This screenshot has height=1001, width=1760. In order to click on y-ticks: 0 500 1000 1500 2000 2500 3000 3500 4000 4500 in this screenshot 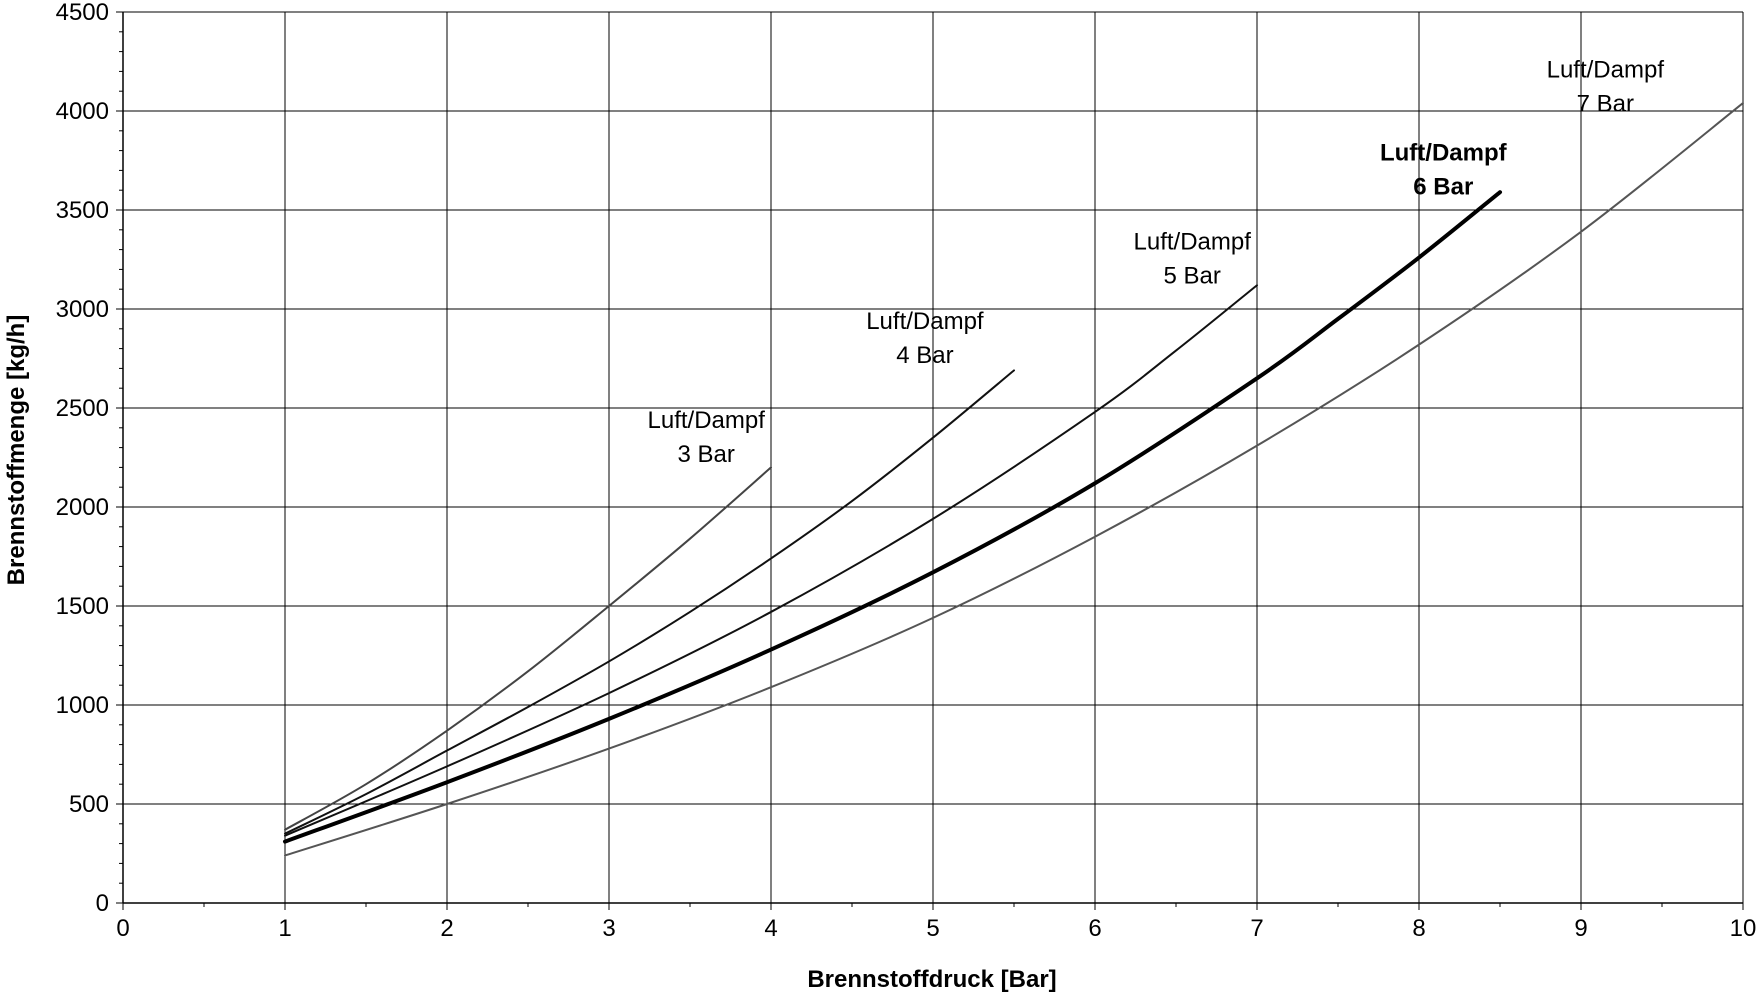, I will do `click(89, 458)`.